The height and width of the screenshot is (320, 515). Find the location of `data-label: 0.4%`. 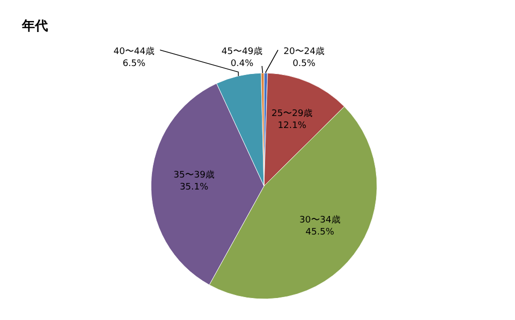

data-label: 0.4% is located at coordinates (242, 64).